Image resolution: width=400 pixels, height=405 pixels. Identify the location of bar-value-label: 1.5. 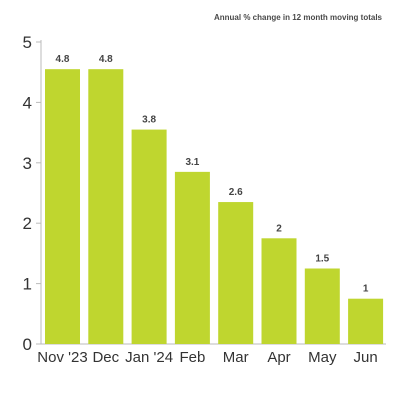
(322, 259).